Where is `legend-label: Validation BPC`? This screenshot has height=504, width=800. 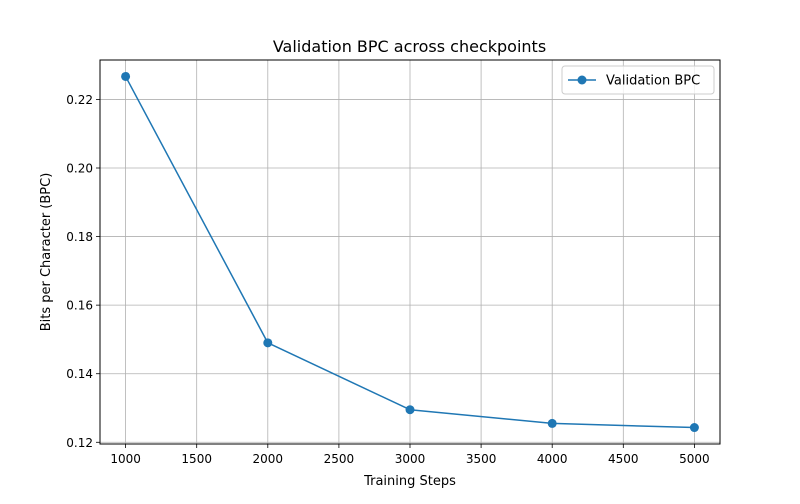 legend-label: Validation BPC is located at coordinates (653, 81).